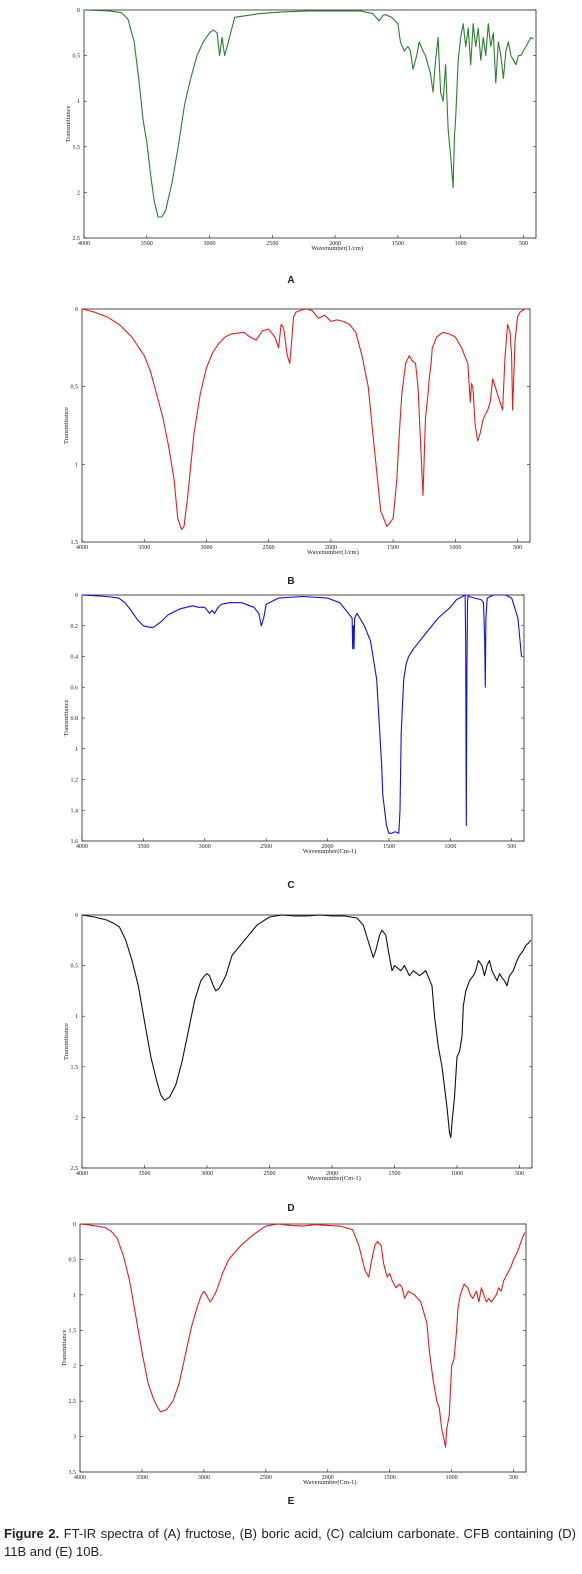  What do you see at coordinates (291, 885) in the screenshot?
I see `panel-label-c: C` at bounding box center [291, 885].